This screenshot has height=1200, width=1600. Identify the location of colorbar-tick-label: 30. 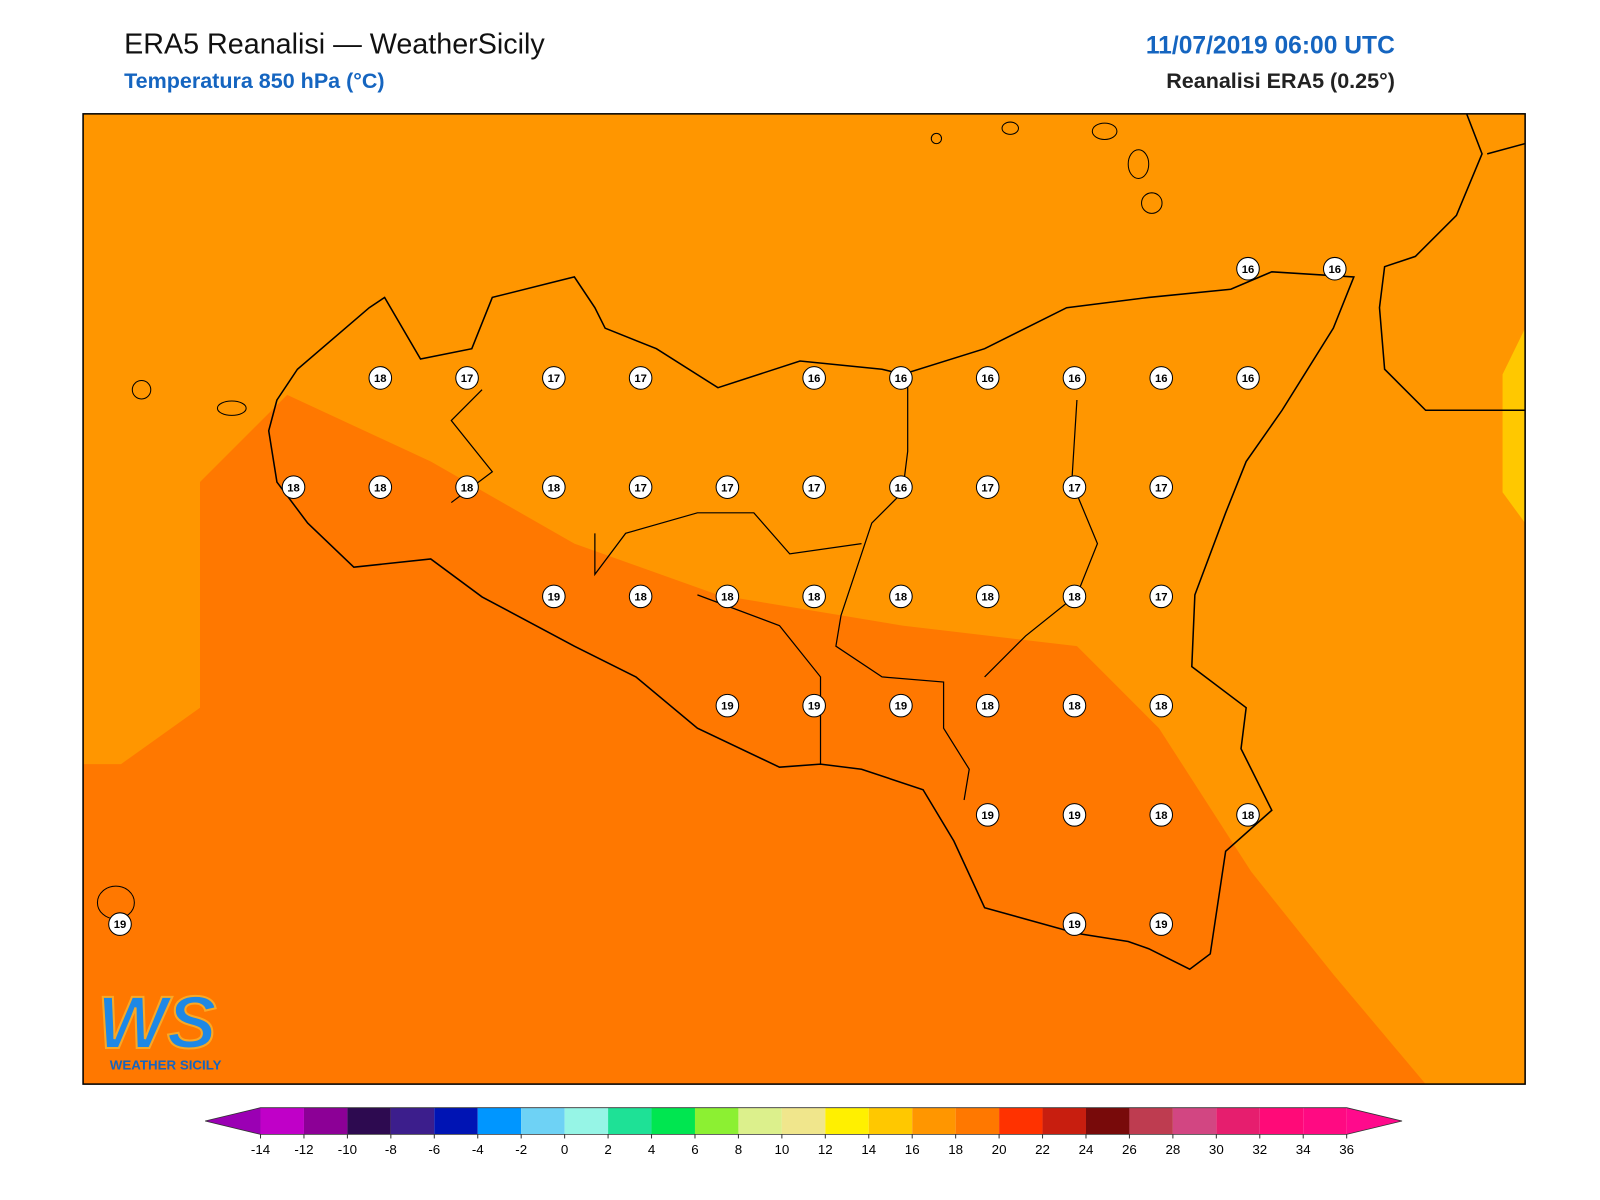
(1216, 1149).